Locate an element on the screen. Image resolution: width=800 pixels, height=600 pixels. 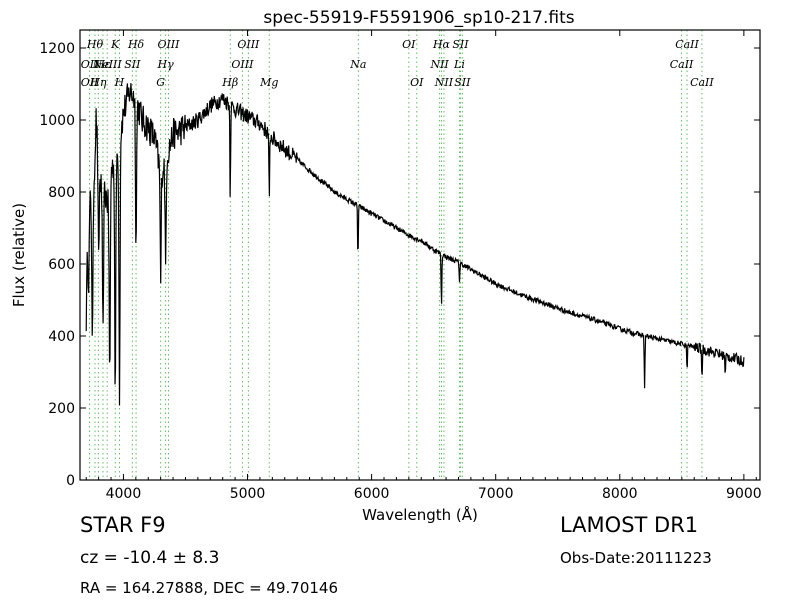
y-tick-label: 600 is located at coordinates (61, 265).